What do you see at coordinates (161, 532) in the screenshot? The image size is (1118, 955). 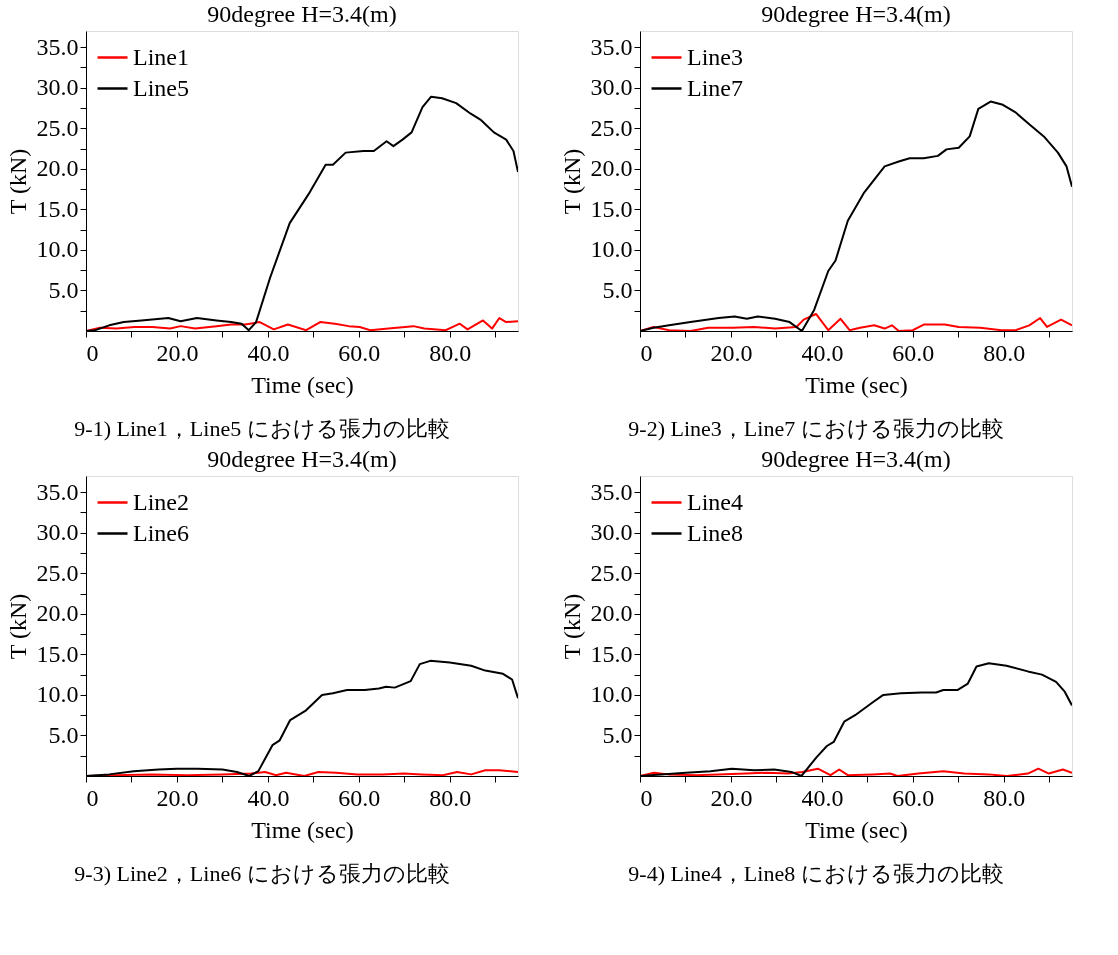 I see `legend-label: Line6` at bounding box center [161, 532].